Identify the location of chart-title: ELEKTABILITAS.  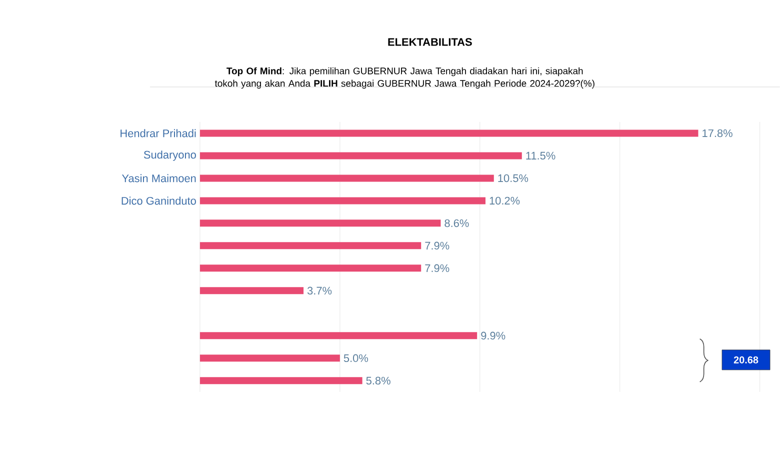
(430, 42).